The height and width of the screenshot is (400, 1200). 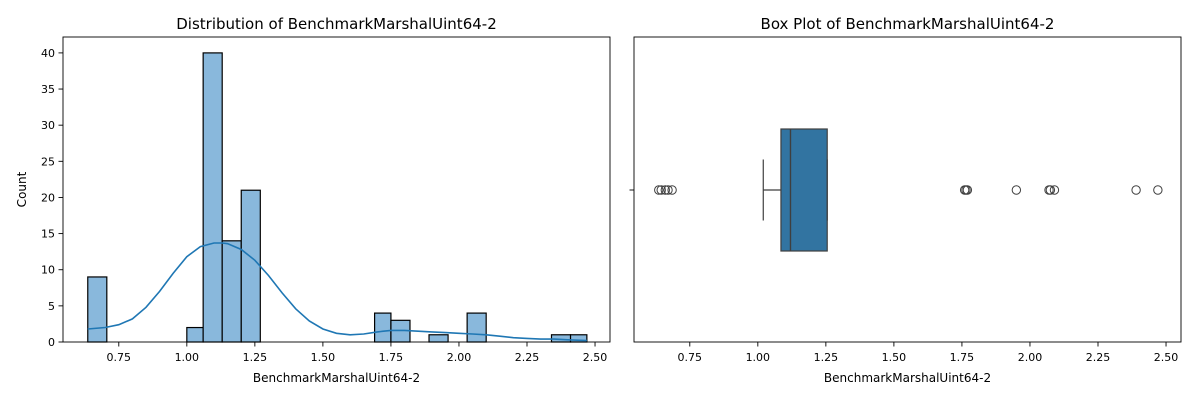 What do you see at coordinates (48, 89) in the screenshot?
I see `histogram-y-tick-label-7: 35` at bounding box center [48, 89].